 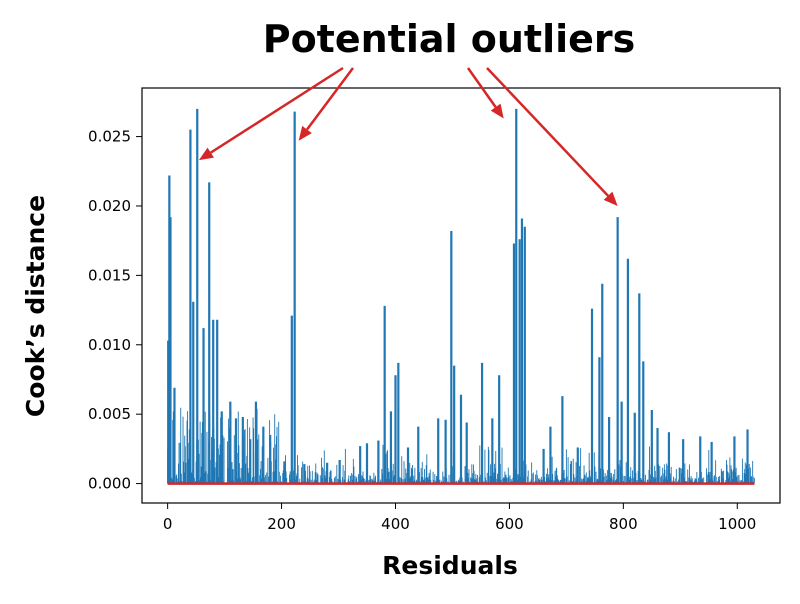 I want to click on annotation-arrows, so click(x=408, y=136).